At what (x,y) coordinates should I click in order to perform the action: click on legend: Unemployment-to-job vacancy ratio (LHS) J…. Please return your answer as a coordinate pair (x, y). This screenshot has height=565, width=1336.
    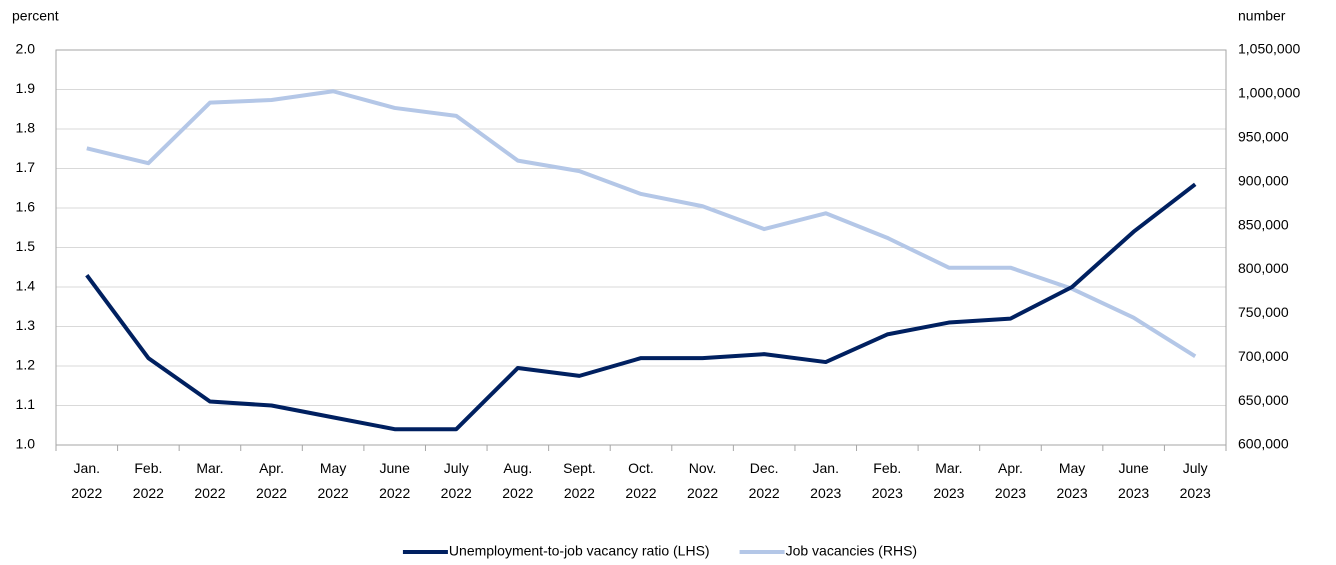
    Looking at the image, I should click on (660, 551).